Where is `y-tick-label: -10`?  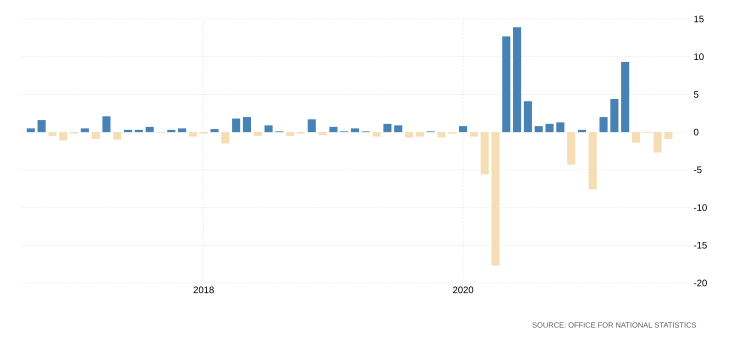 y-tick-label: -10 is located at coordinates (700, 207).